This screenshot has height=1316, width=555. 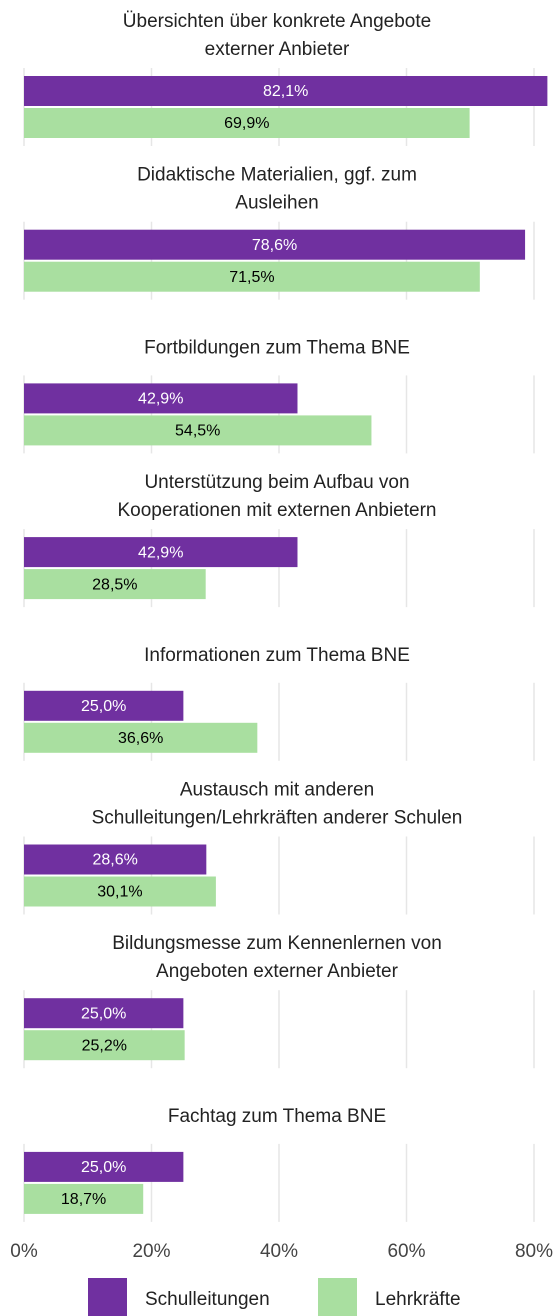 What do you see at coordinates (277, 655) in the screenshot?
I see `category-label: Informationen zum Thema BNE` at bounding box center [277, 655].